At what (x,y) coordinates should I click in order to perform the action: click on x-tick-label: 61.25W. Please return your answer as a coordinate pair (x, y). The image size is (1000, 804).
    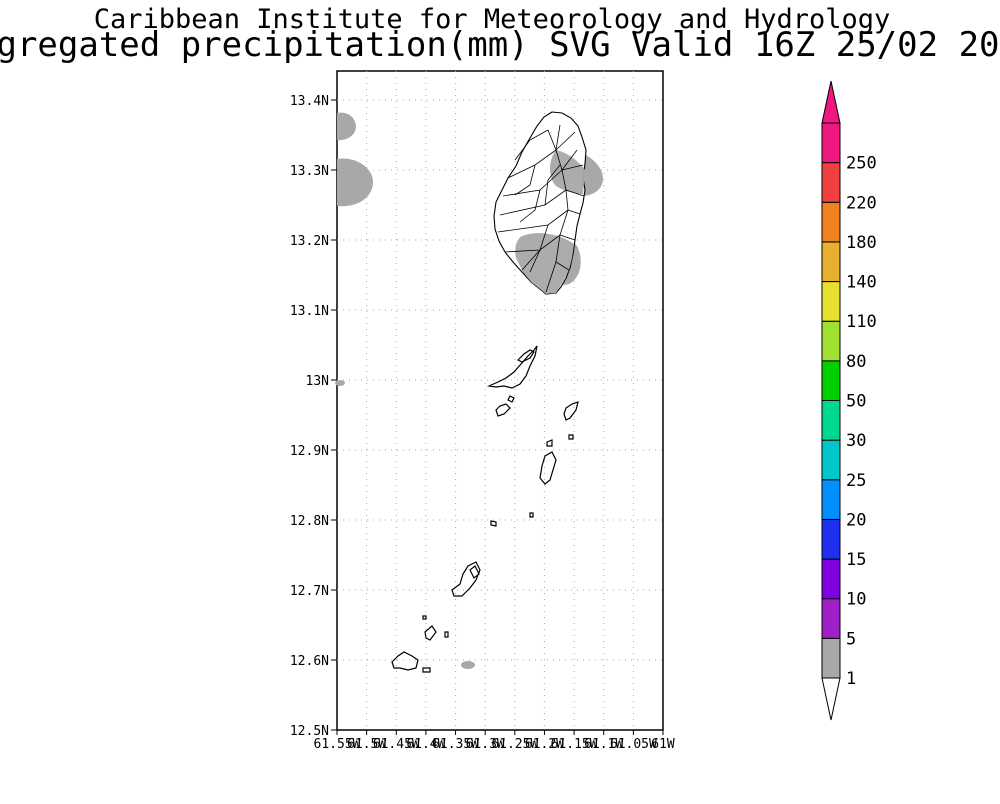
    Looking at the image, I should click on (514, 744).